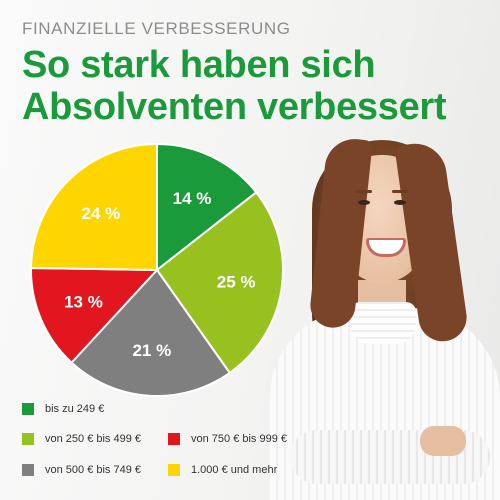 The height and width of the screenshot is (500, 500). What do you see at coordinates (75, 409) in the screenshot?
I see `legend-label: bis zu 249 €` at bounding box center [75, 409].